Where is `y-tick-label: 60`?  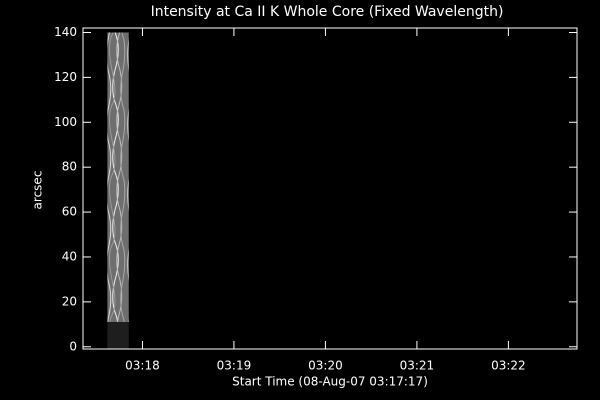
y-tick-label: 60 is located at coordinates (69, 212).